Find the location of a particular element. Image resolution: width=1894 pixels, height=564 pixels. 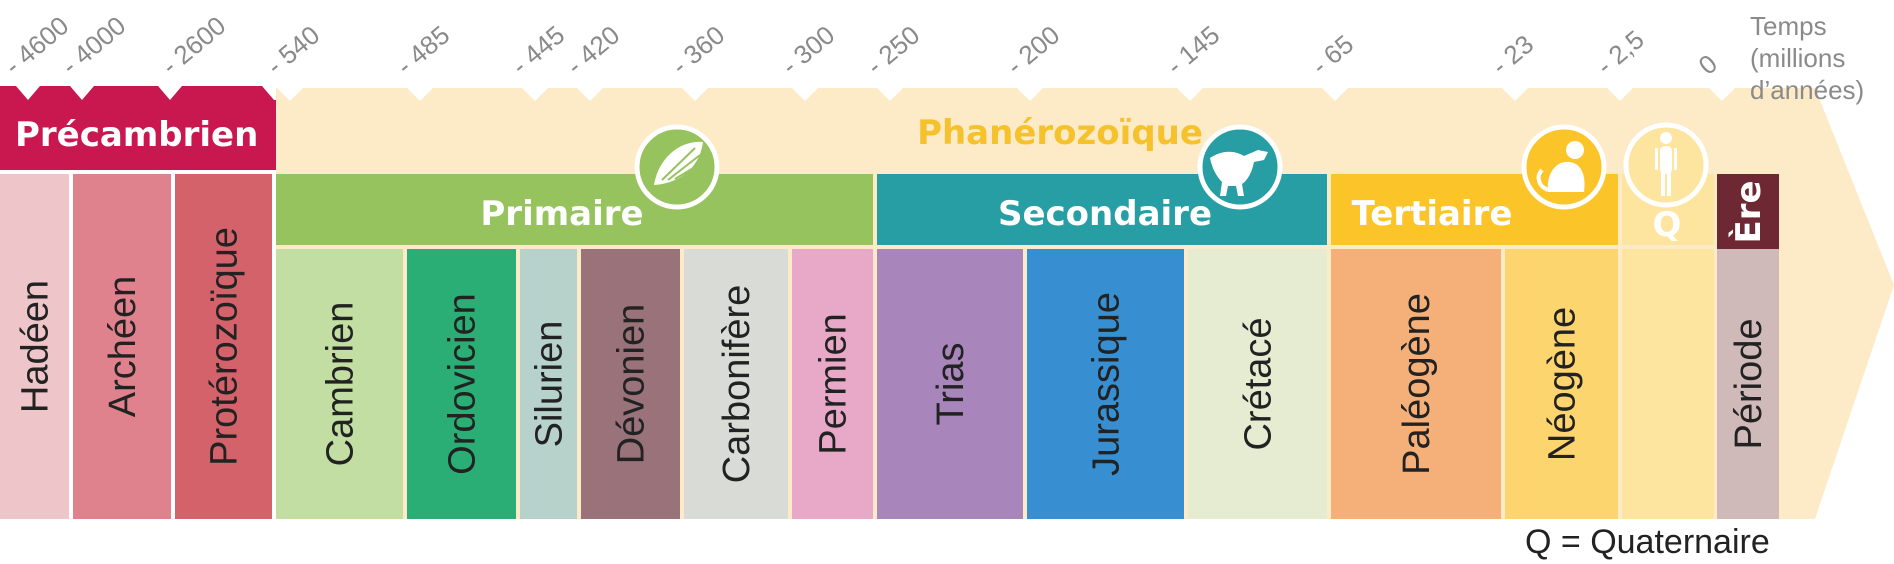

period-archeen is located at coordinates (122, 346).